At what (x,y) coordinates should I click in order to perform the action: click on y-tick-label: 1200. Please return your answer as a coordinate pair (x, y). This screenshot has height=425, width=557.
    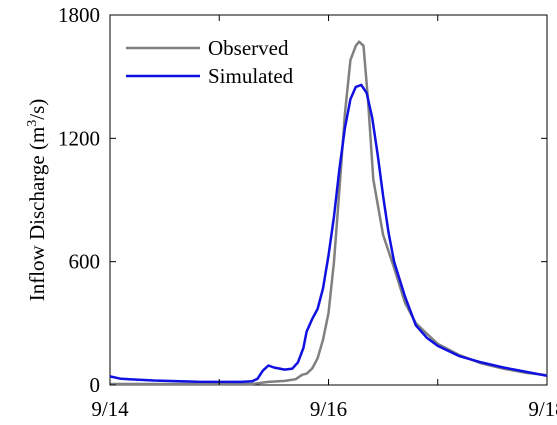
    Looking at the image, I should click on (79, 138).